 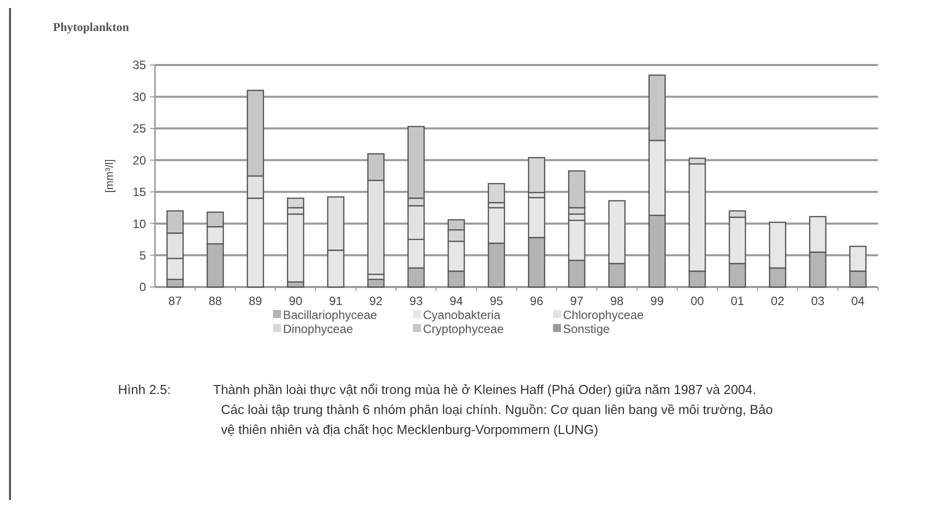 I want to click on chart-title: Phytoplankton, so click(x=91, y=27).